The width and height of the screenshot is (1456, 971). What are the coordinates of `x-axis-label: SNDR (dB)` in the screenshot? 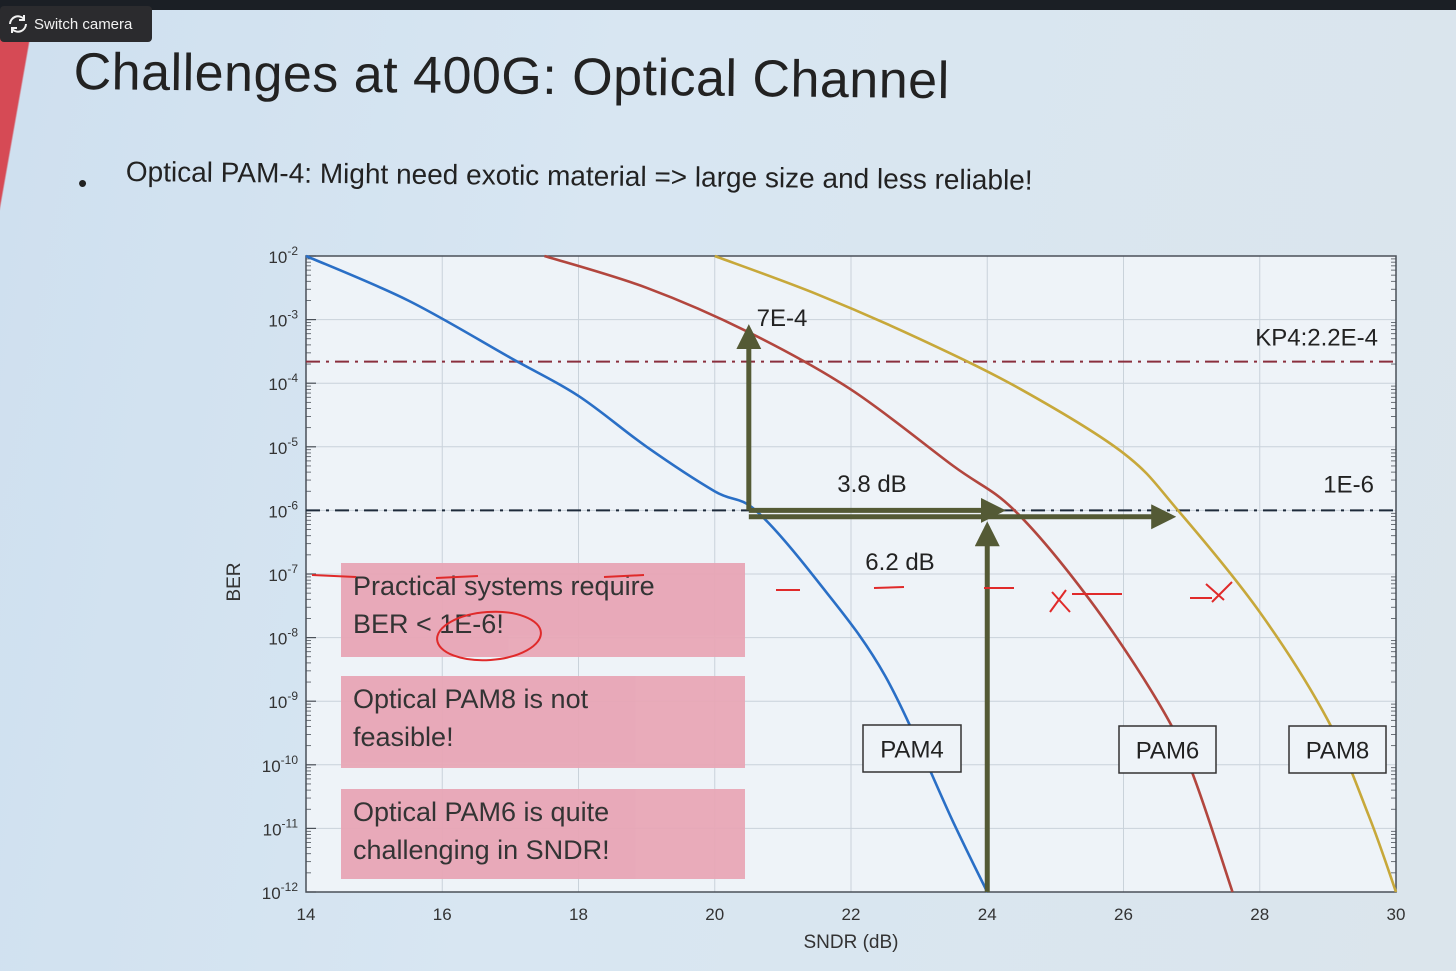 It's located at (850, 942).